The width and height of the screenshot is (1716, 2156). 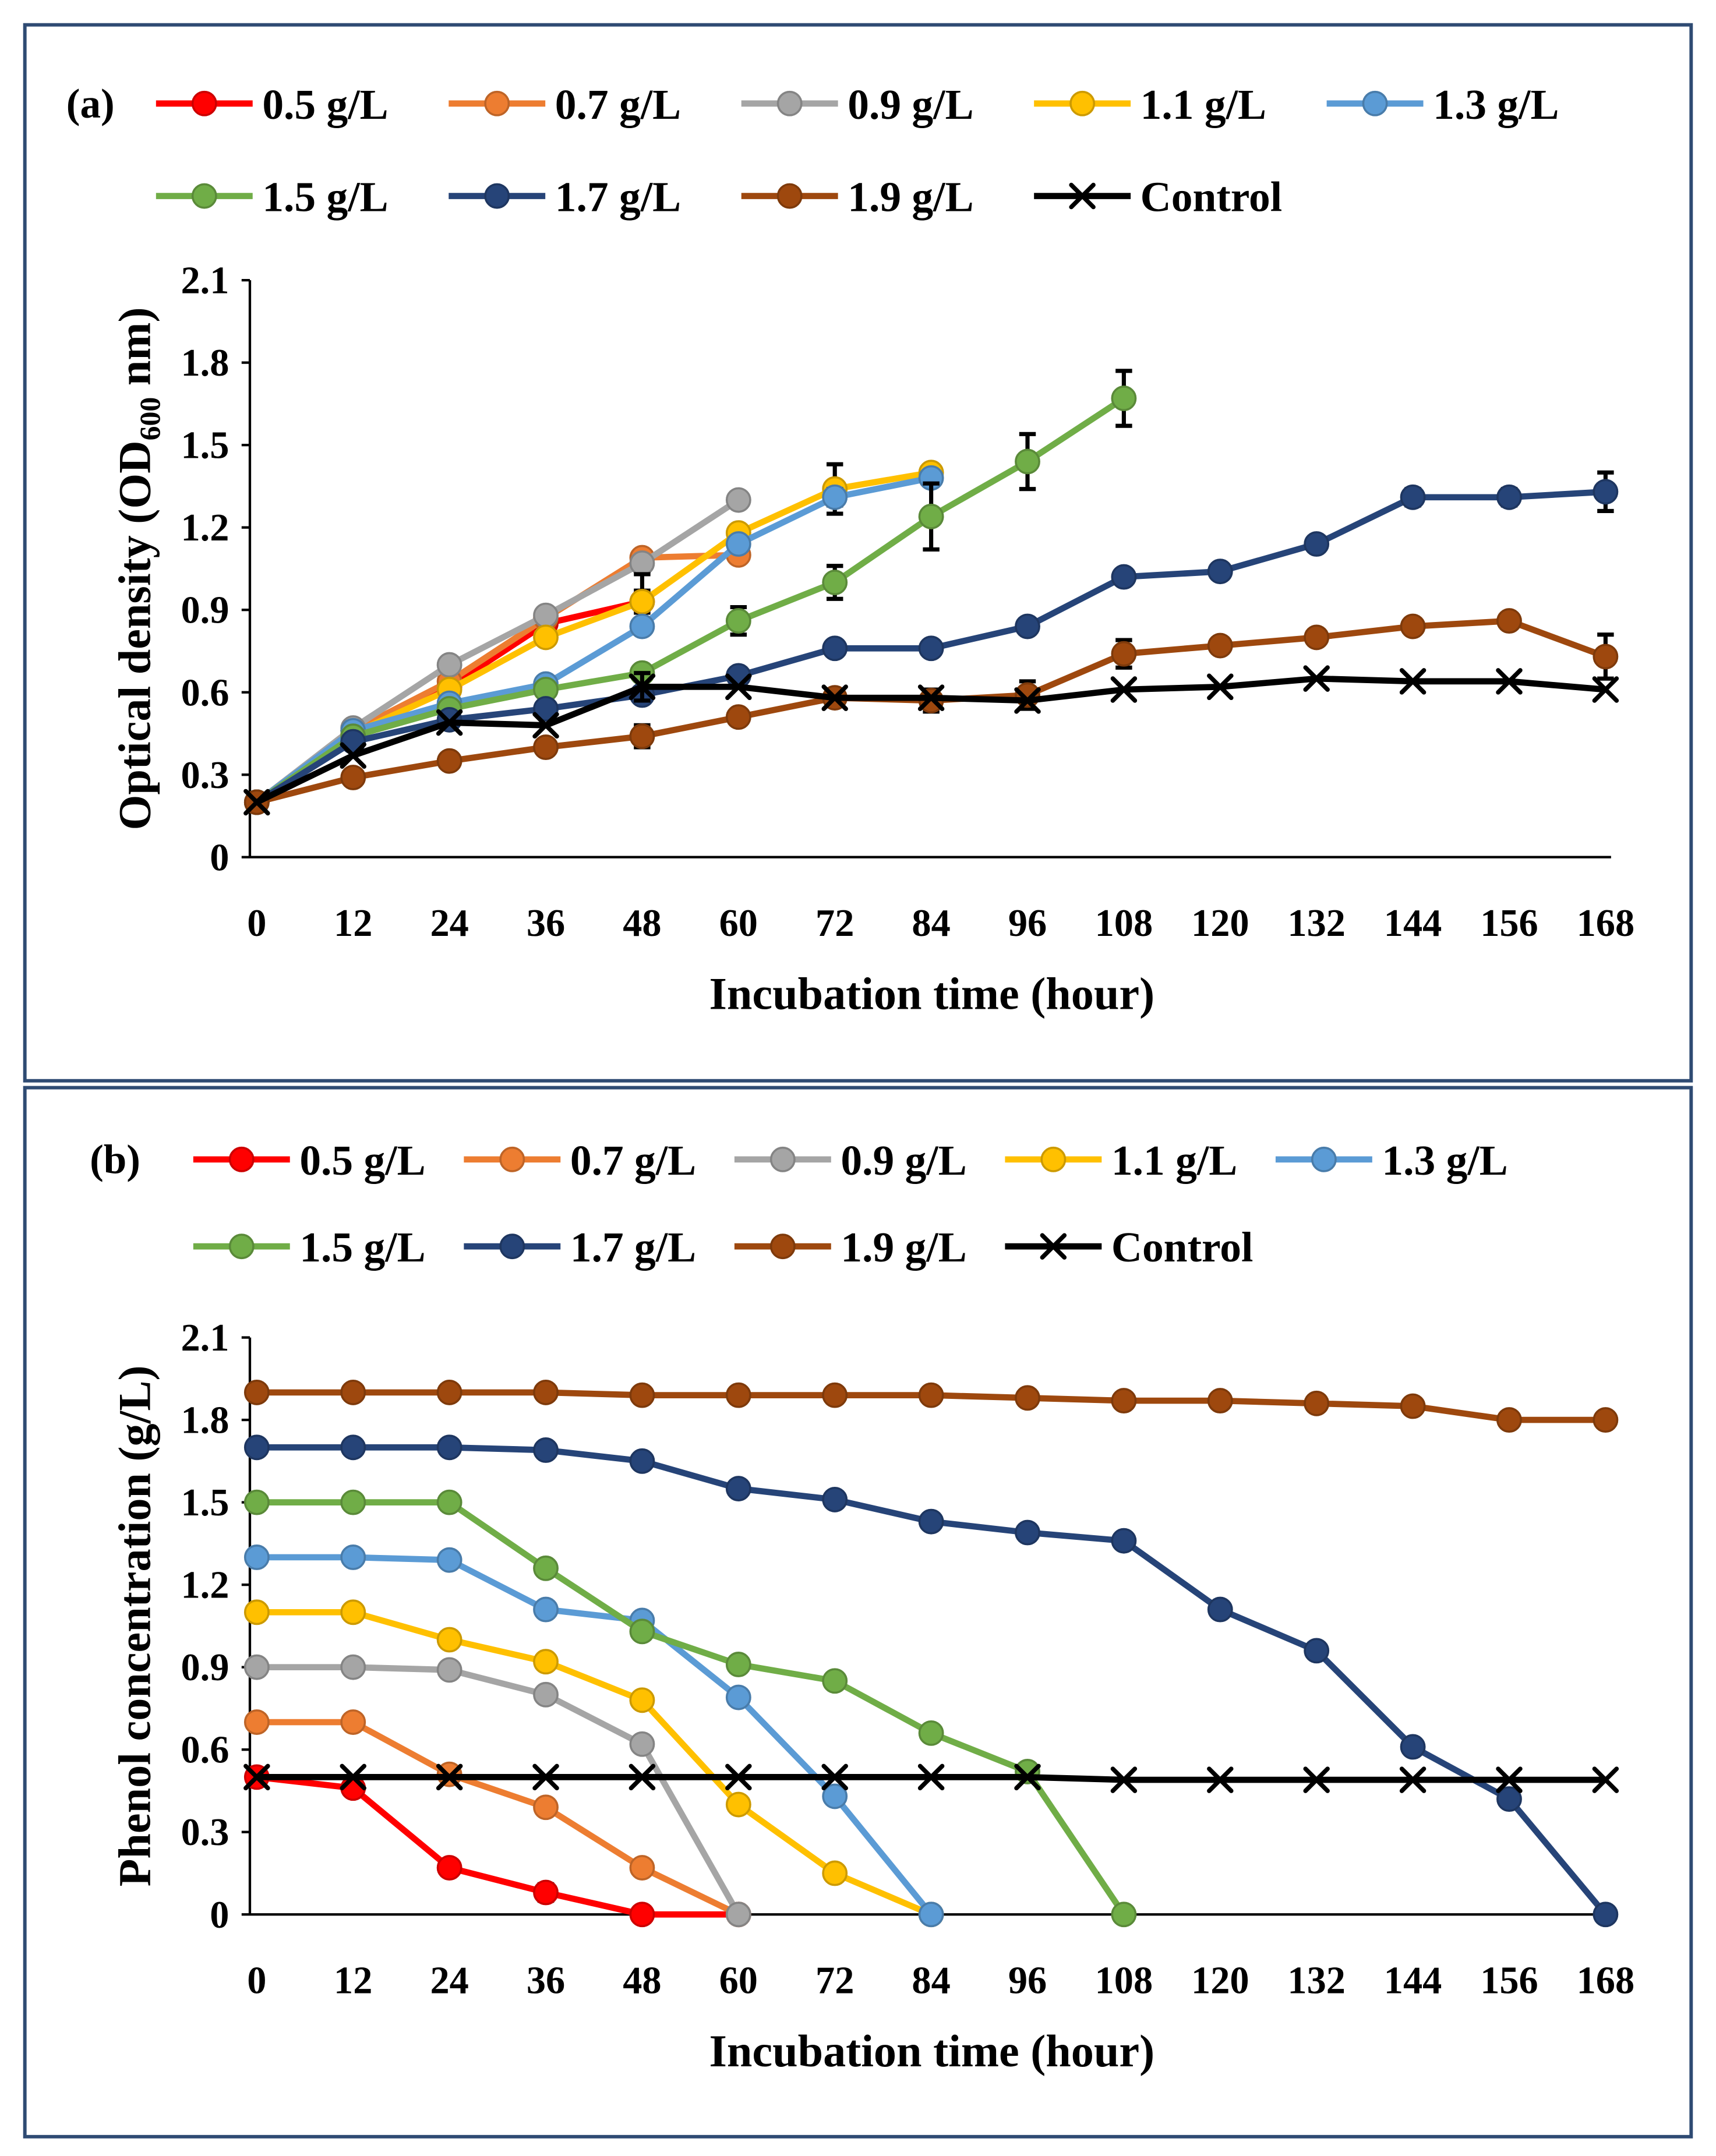 I want to click on panel-b-point-0-5-g-l-t48, so click(x=642, y=1914).